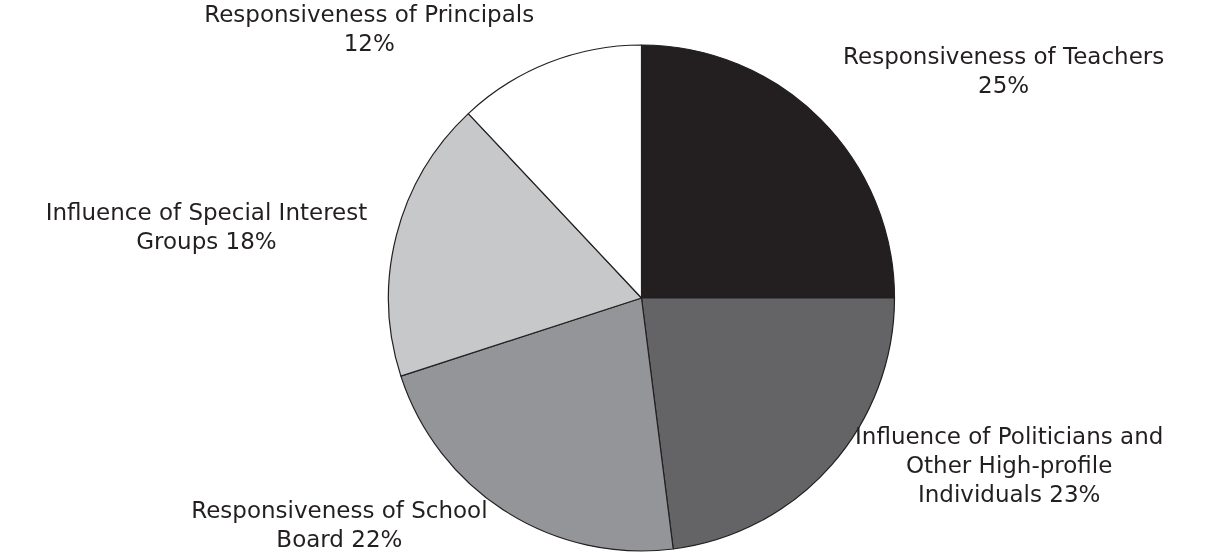  What do you see at coordinates (369, 14) in the screenshot?
I see `slice-label: Responsiveness of Principals` at bounding box center [369, 14].